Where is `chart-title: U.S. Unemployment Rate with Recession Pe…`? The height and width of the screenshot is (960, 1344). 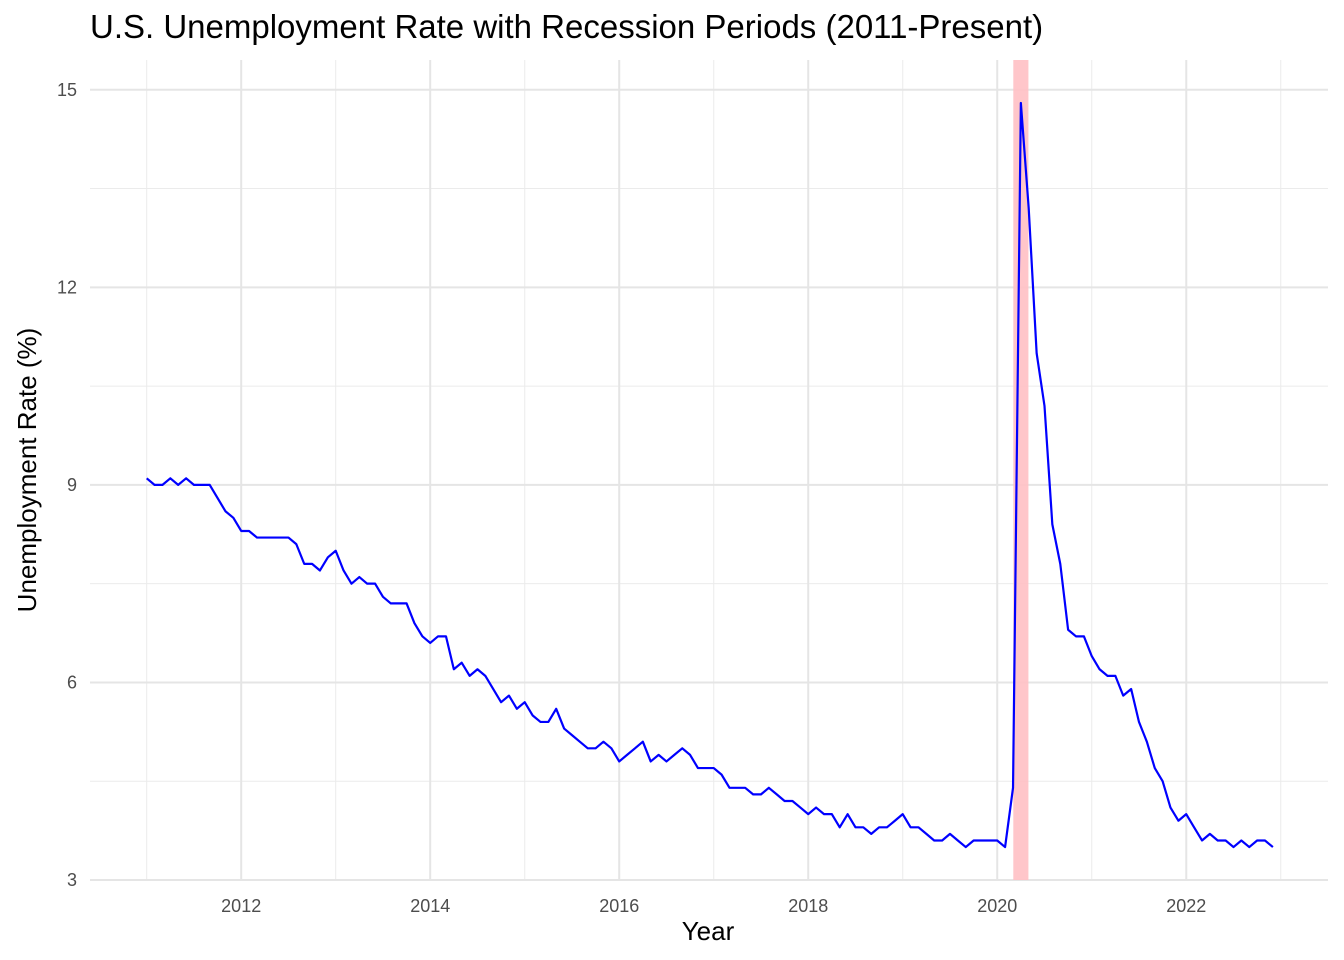 chart-title: U.S. Unemployment Rate with Recession Pe… is located at coordinates (567, 26).